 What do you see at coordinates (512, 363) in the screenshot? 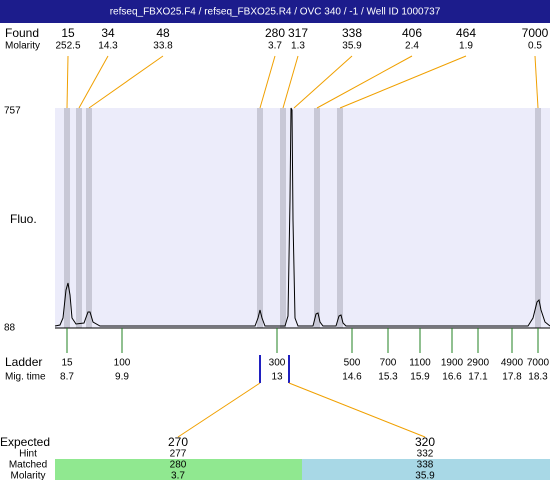
I see `ladder-size: 4900` at bounding box center [512, 363].